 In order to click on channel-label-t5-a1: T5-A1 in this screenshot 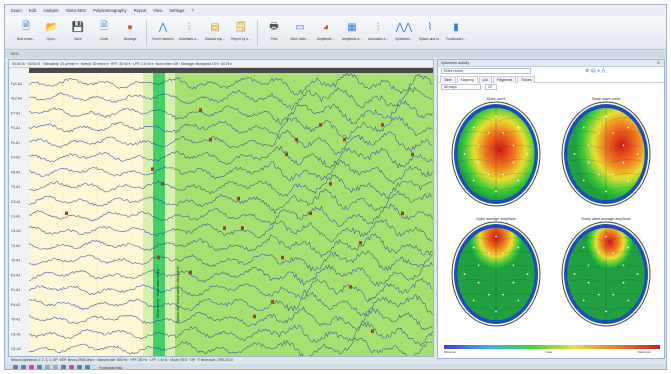, I will do `click(15, 261)`.